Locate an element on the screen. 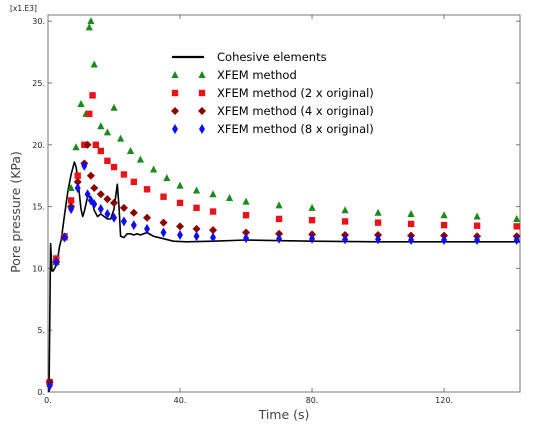  legend-item-0: Cohesive elements is located at coordinates (249, 57).